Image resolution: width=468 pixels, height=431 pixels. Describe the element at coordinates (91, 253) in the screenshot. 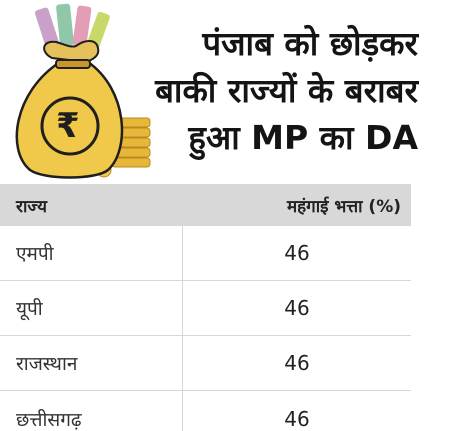

I see `state-cell: एमपी` at that location.